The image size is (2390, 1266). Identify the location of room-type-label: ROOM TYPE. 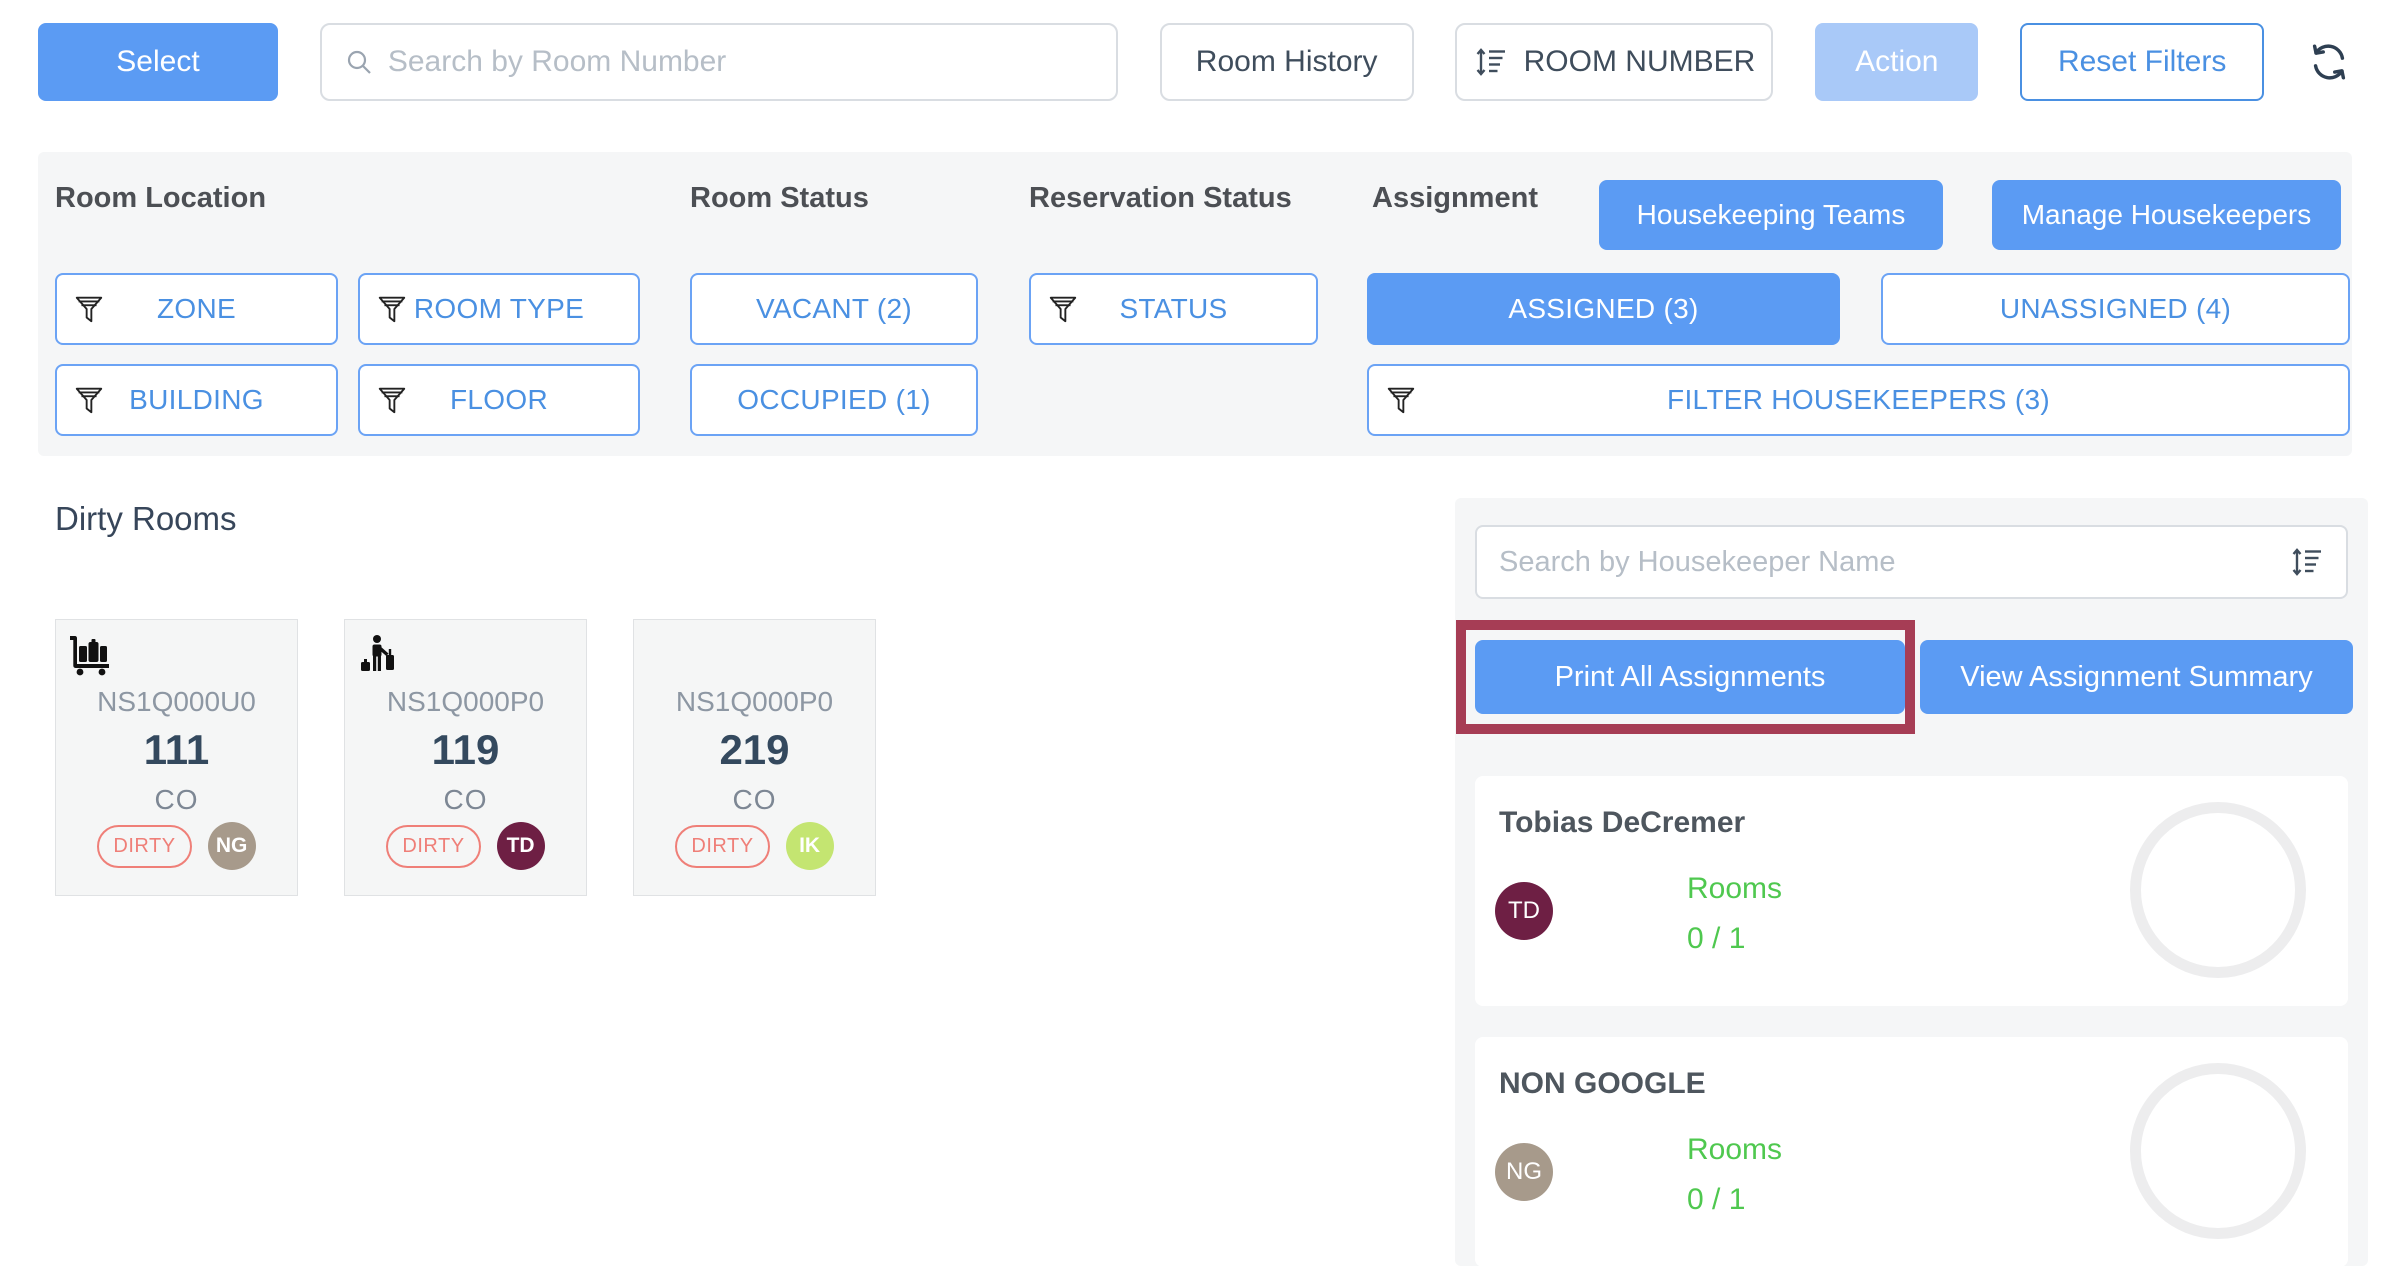
(499, 308).